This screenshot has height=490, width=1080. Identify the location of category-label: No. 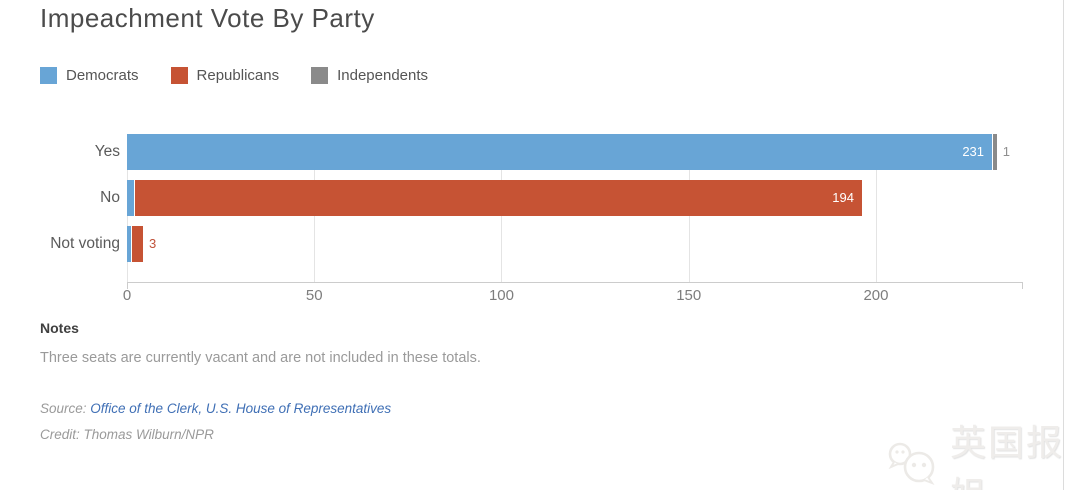
(110, 197).